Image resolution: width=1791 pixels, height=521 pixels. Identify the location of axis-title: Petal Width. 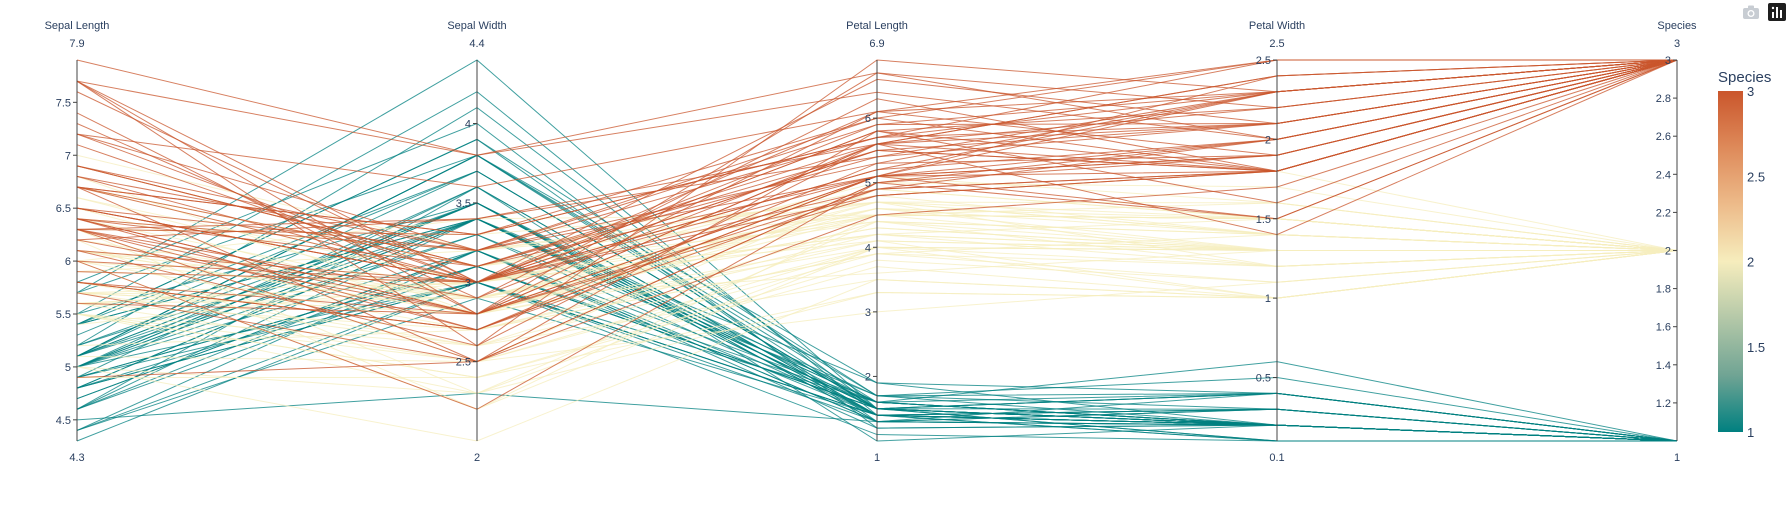
(1277, 26).